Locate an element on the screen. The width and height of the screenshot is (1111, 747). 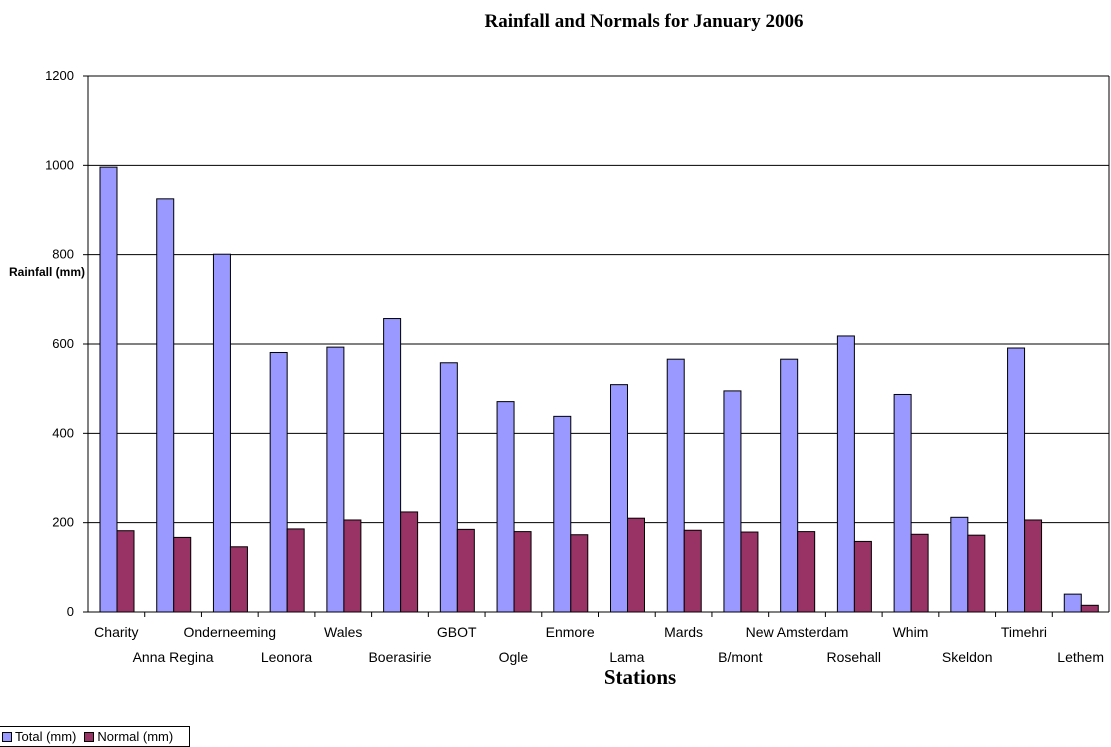
y-axis-ticks: 0 200 400 600 800 1000 1200 is located at coordinates (66, 343).